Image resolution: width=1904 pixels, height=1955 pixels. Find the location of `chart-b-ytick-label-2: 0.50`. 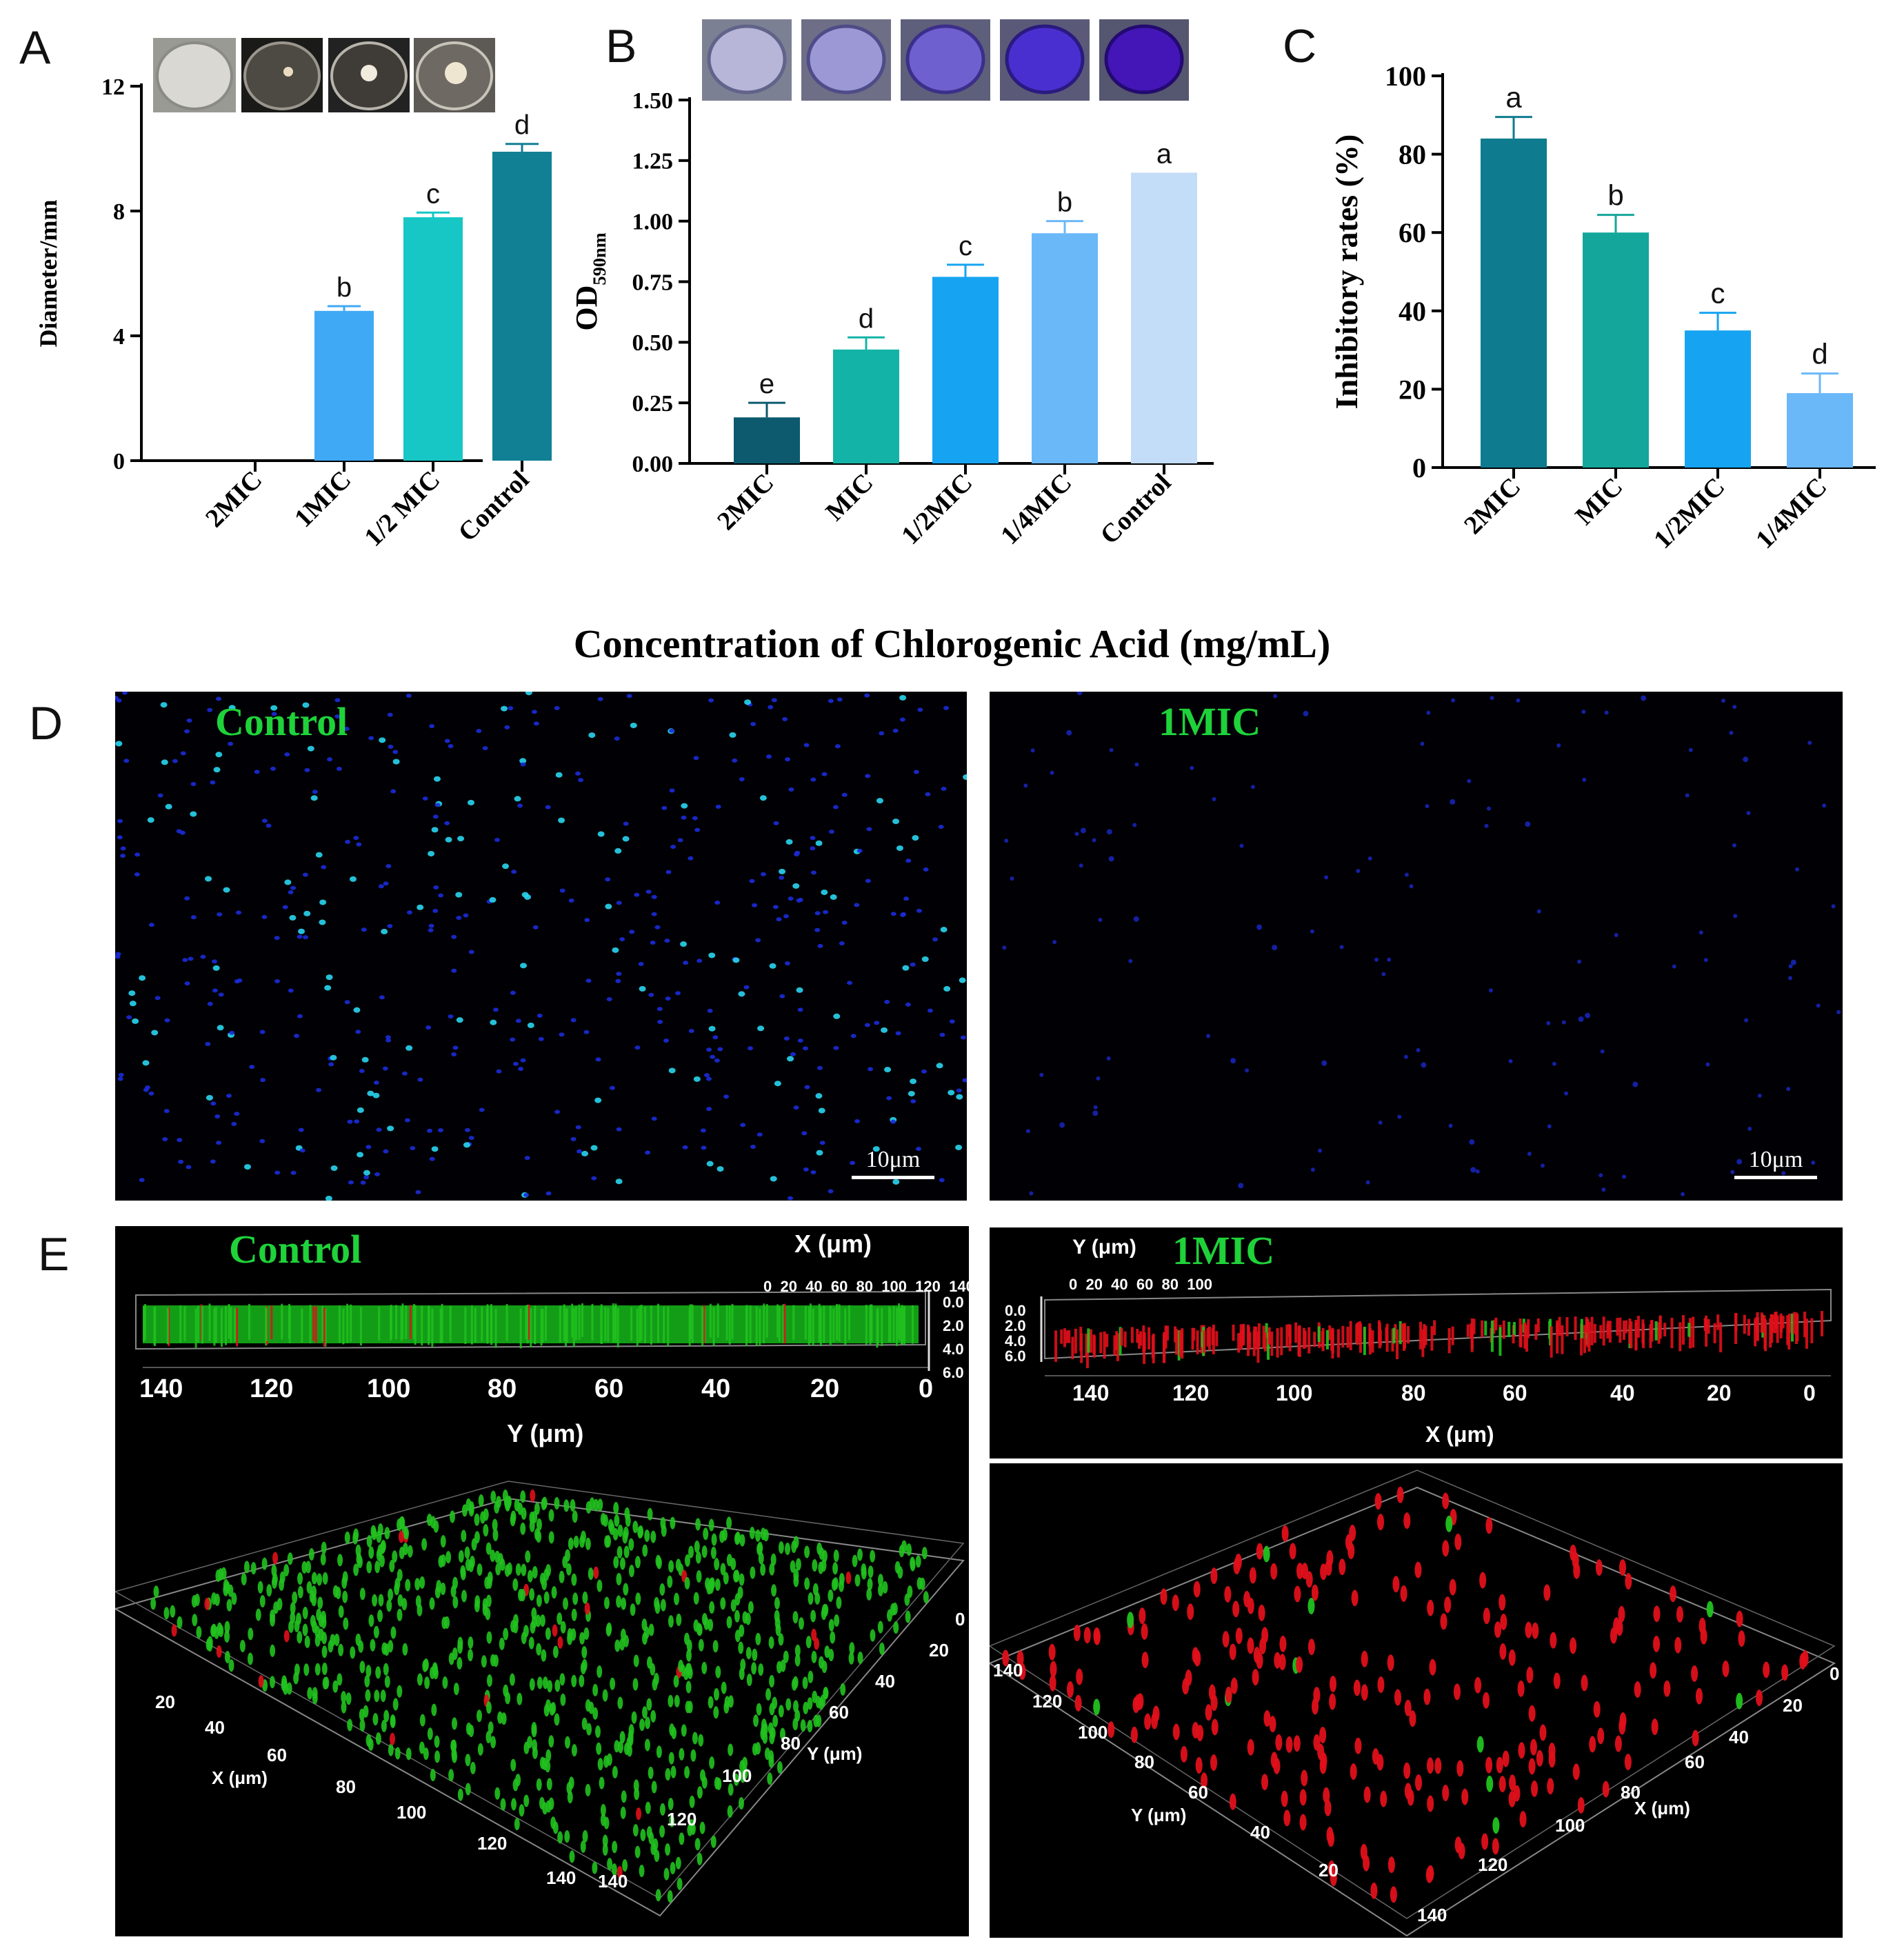

chart-b-ytick-label-2: 0.50 is located at coordinates (653, 343).